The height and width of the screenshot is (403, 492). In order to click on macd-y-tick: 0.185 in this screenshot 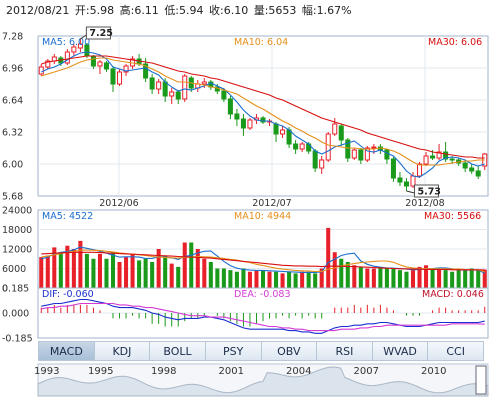, I will do `click(15, 289)`.